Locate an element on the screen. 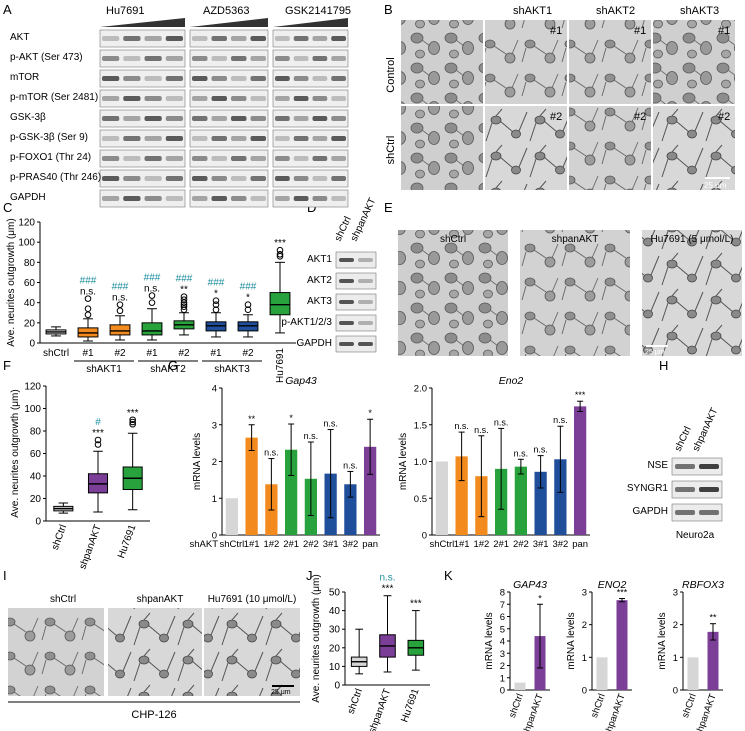  blot-row-label: p-mTOR (Ser 2481) is located at coordinates (54, 97).